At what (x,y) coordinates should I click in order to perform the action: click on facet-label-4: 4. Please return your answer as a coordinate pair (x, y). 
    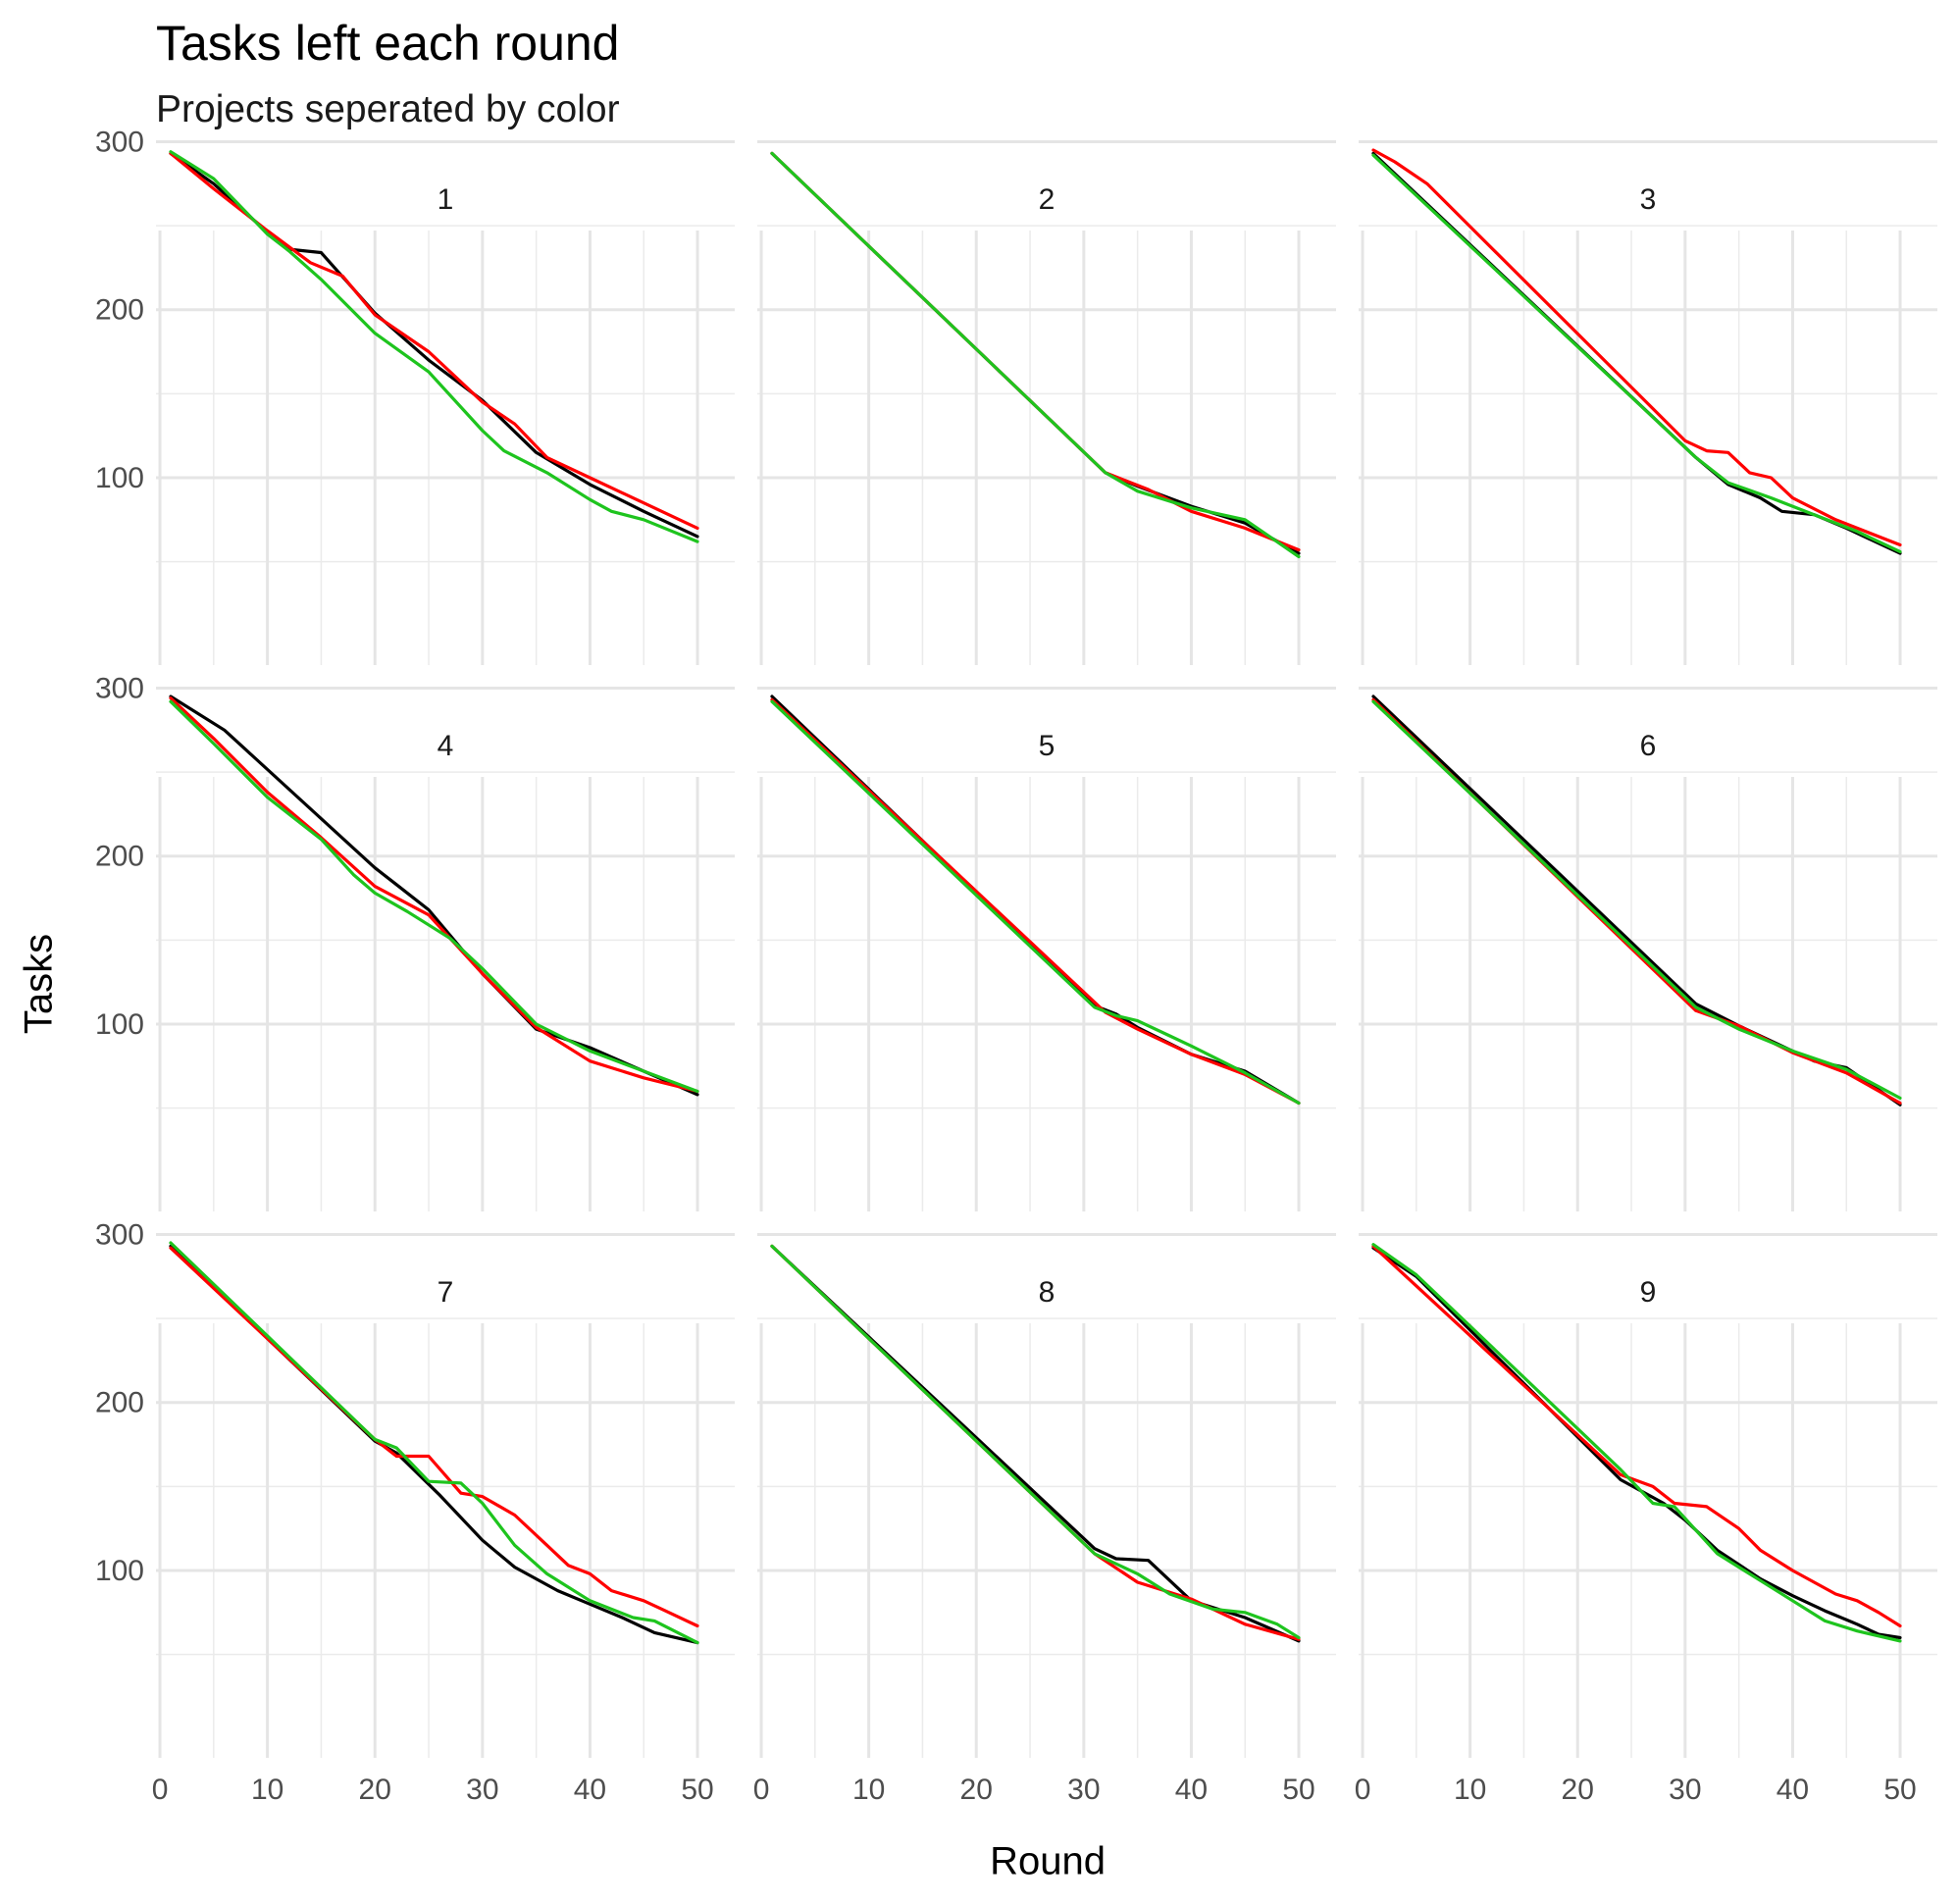
    Looking at the image, I should click on (446, 746).